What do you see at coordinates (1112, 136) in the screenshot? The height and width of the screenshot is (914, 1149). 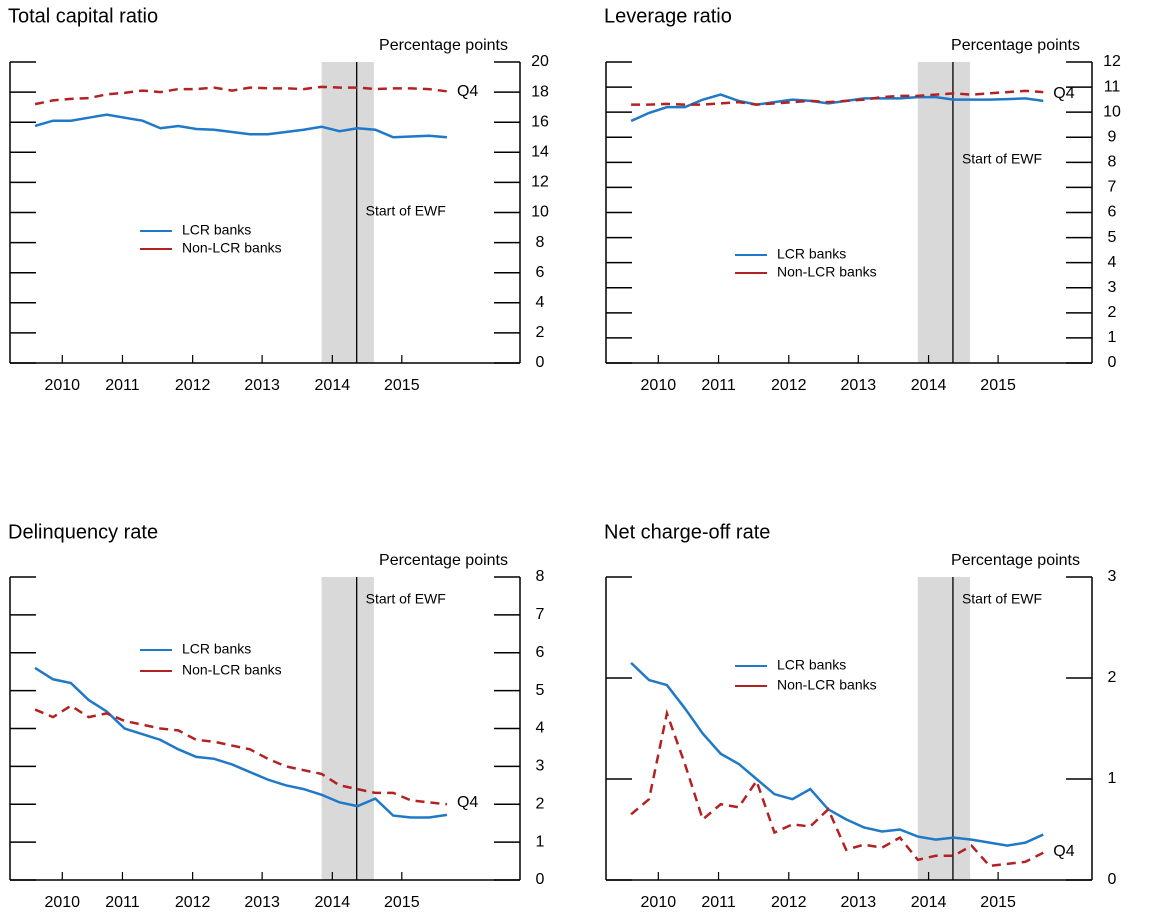 I see `y-tick-label: 9` at bounding box center [1112, 136].